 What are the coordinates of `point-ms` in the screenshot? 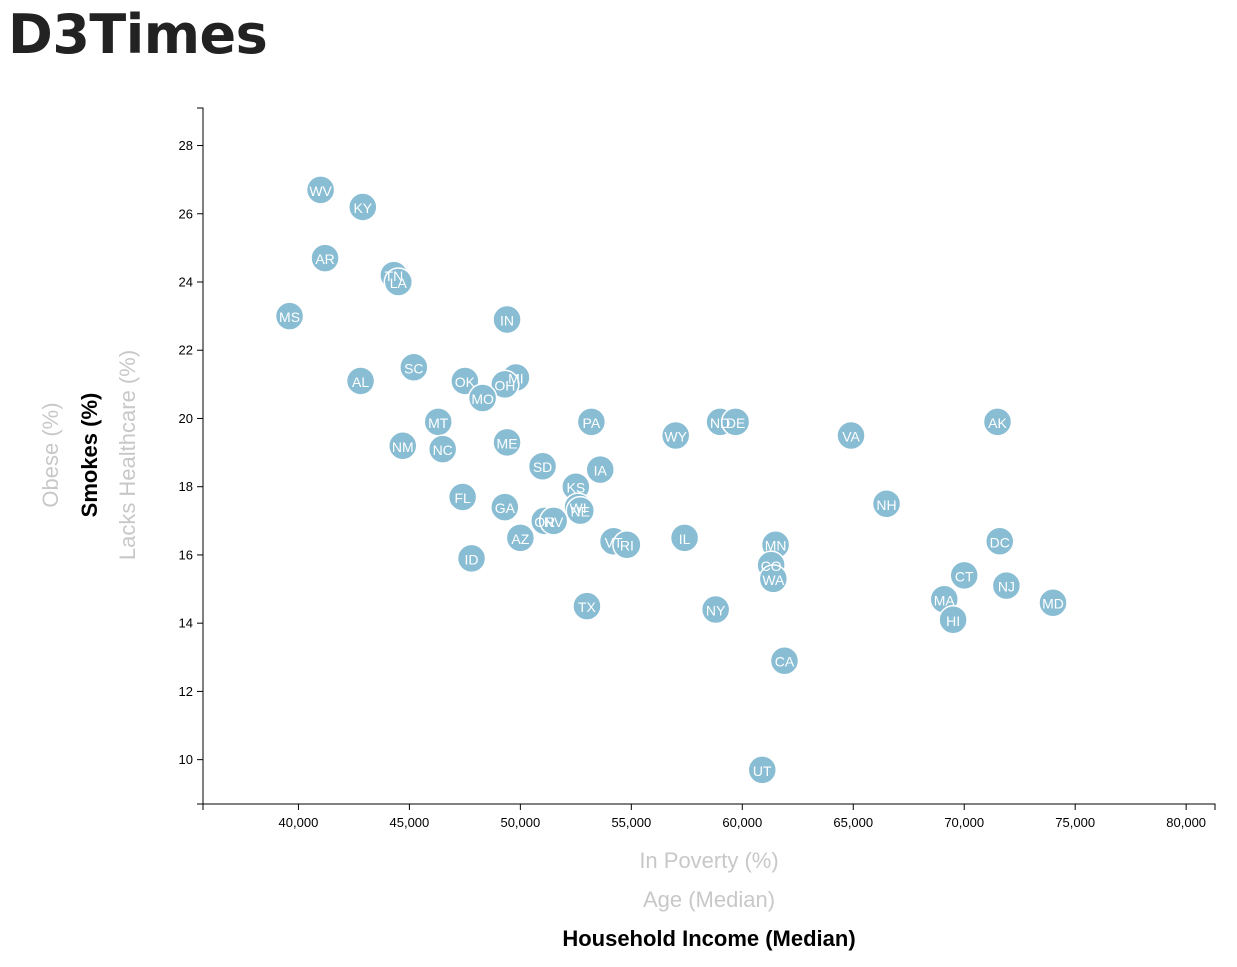 It's located at (289, 316).